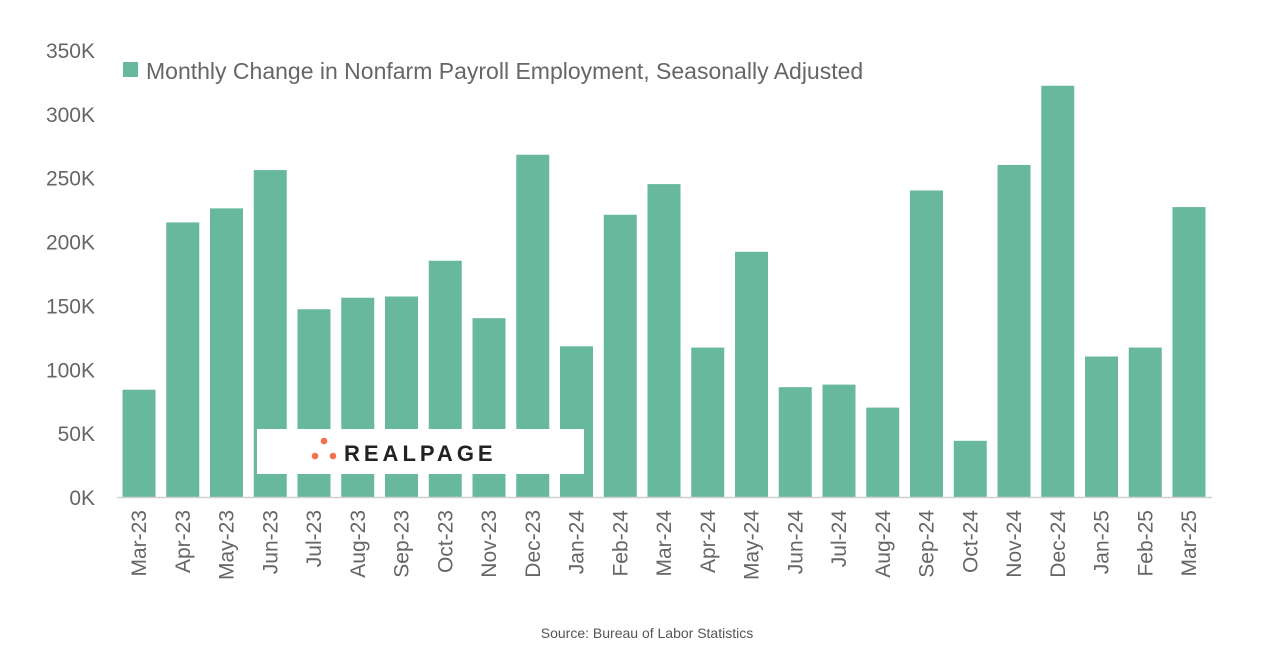 The width and height of the screenshot is (1280, 656). Describe the element at coordinates (927, 544) in the screenshot. I see `x-tick-label: Sep-24` at that location.